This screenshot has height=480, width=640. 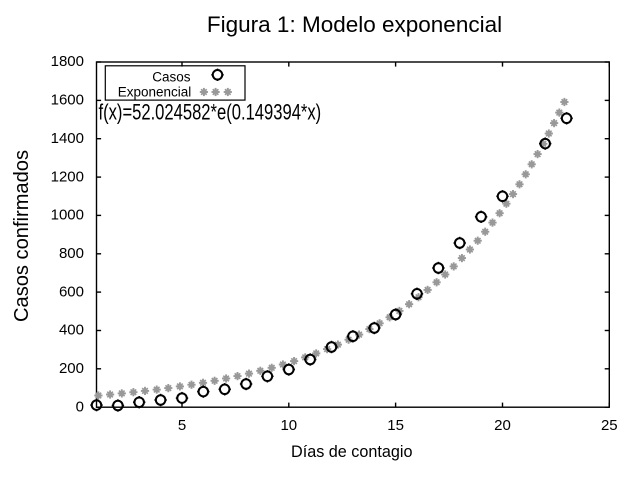 I want to click on svg-text: 1400, so click(x=67, y=138).